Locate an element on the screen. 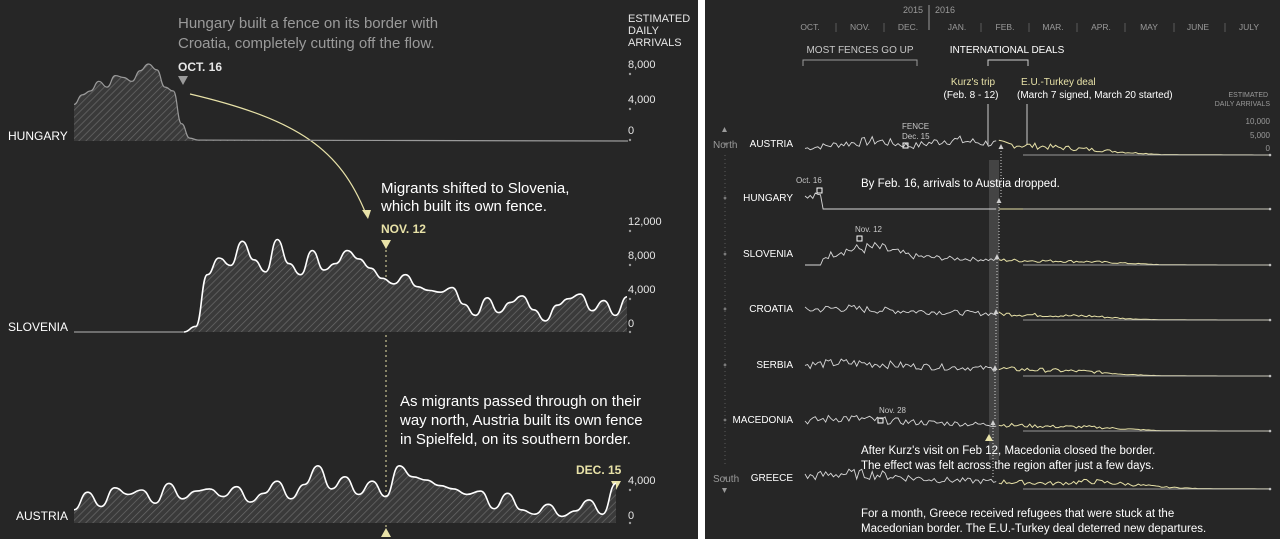 This screenshot has width=1280, height=539. kurz-title: Kurz's trip is located at coordinates (973, 82).